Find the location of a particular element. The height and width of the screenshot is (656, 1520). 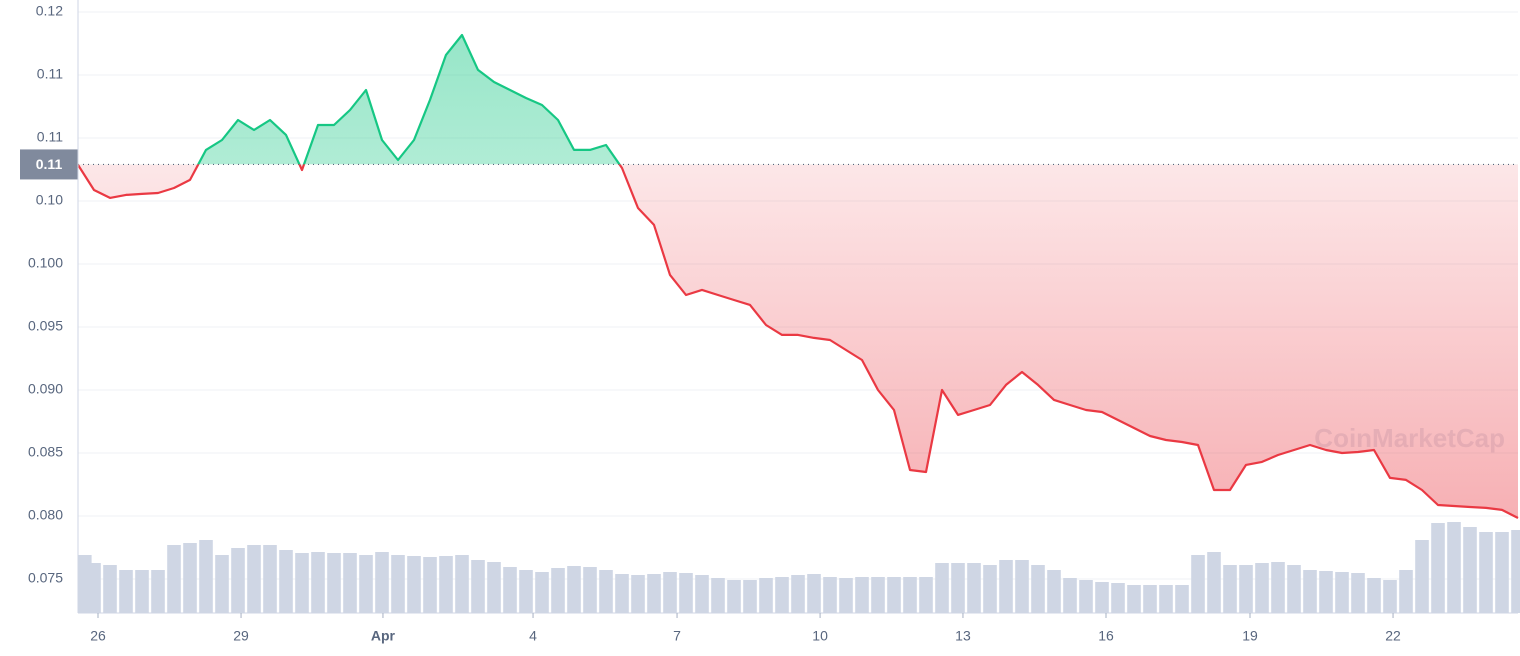

x-tick-label: 19 is located at coordinates (1250, 636).